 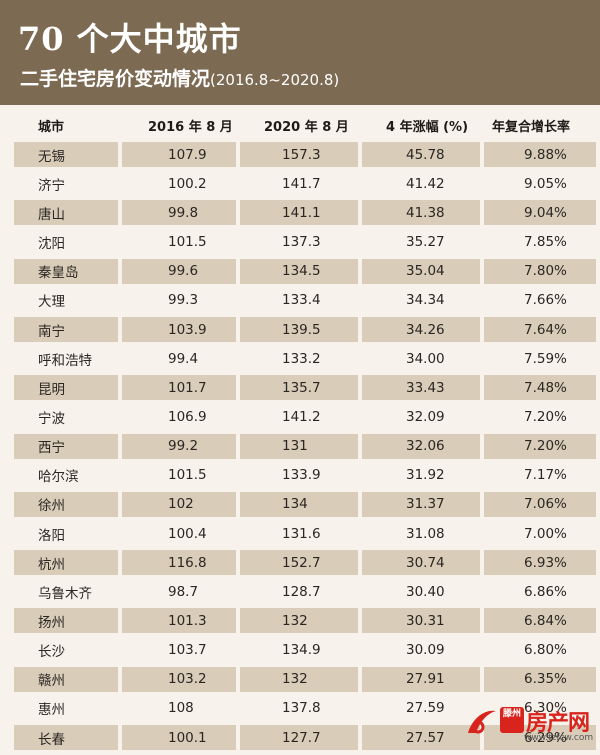 I want to click on cell-city: 杭州, so click(x=66, y=563).